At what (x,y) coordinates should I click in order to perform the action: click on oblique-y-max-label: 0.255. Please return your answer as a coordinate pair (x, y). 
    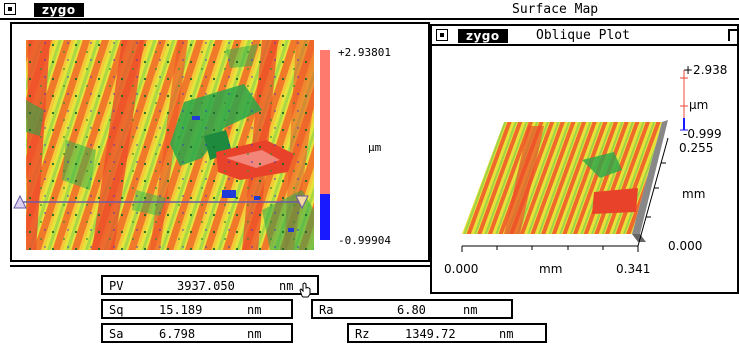
    Looking at the image, I should click on (696, 148).